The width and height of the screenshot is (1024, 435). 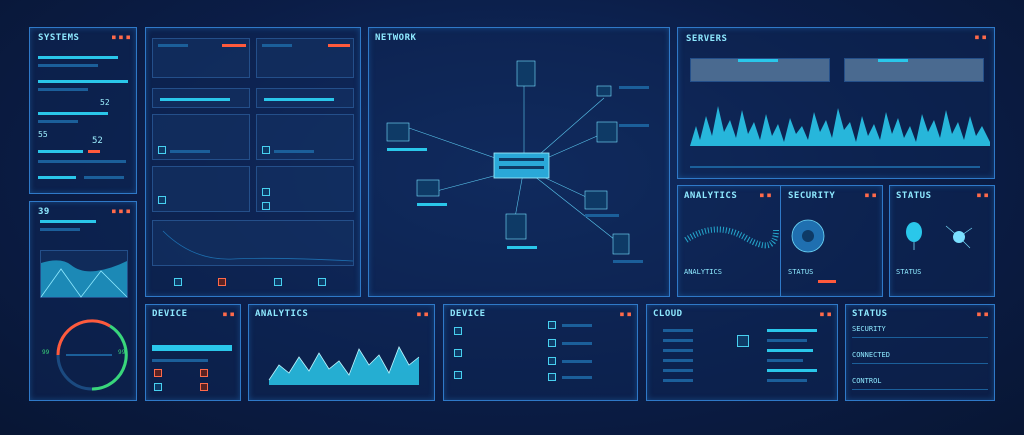 What do you see at coordinates (835, 167) in the screenshot?
I see `axis-bar` at bounding box center [835, 167].